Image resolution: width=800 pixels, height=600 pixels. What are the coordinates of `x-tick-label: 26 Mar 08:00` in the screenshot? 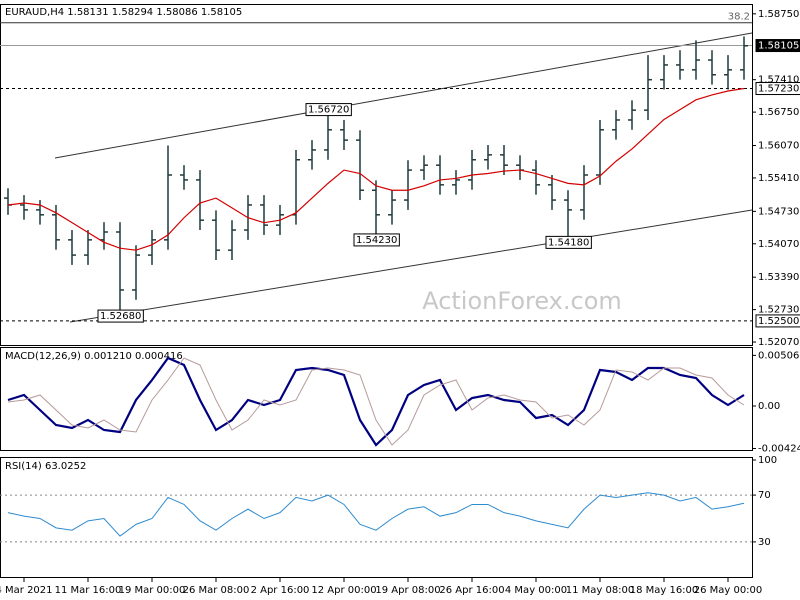 It's located at (216, 590).